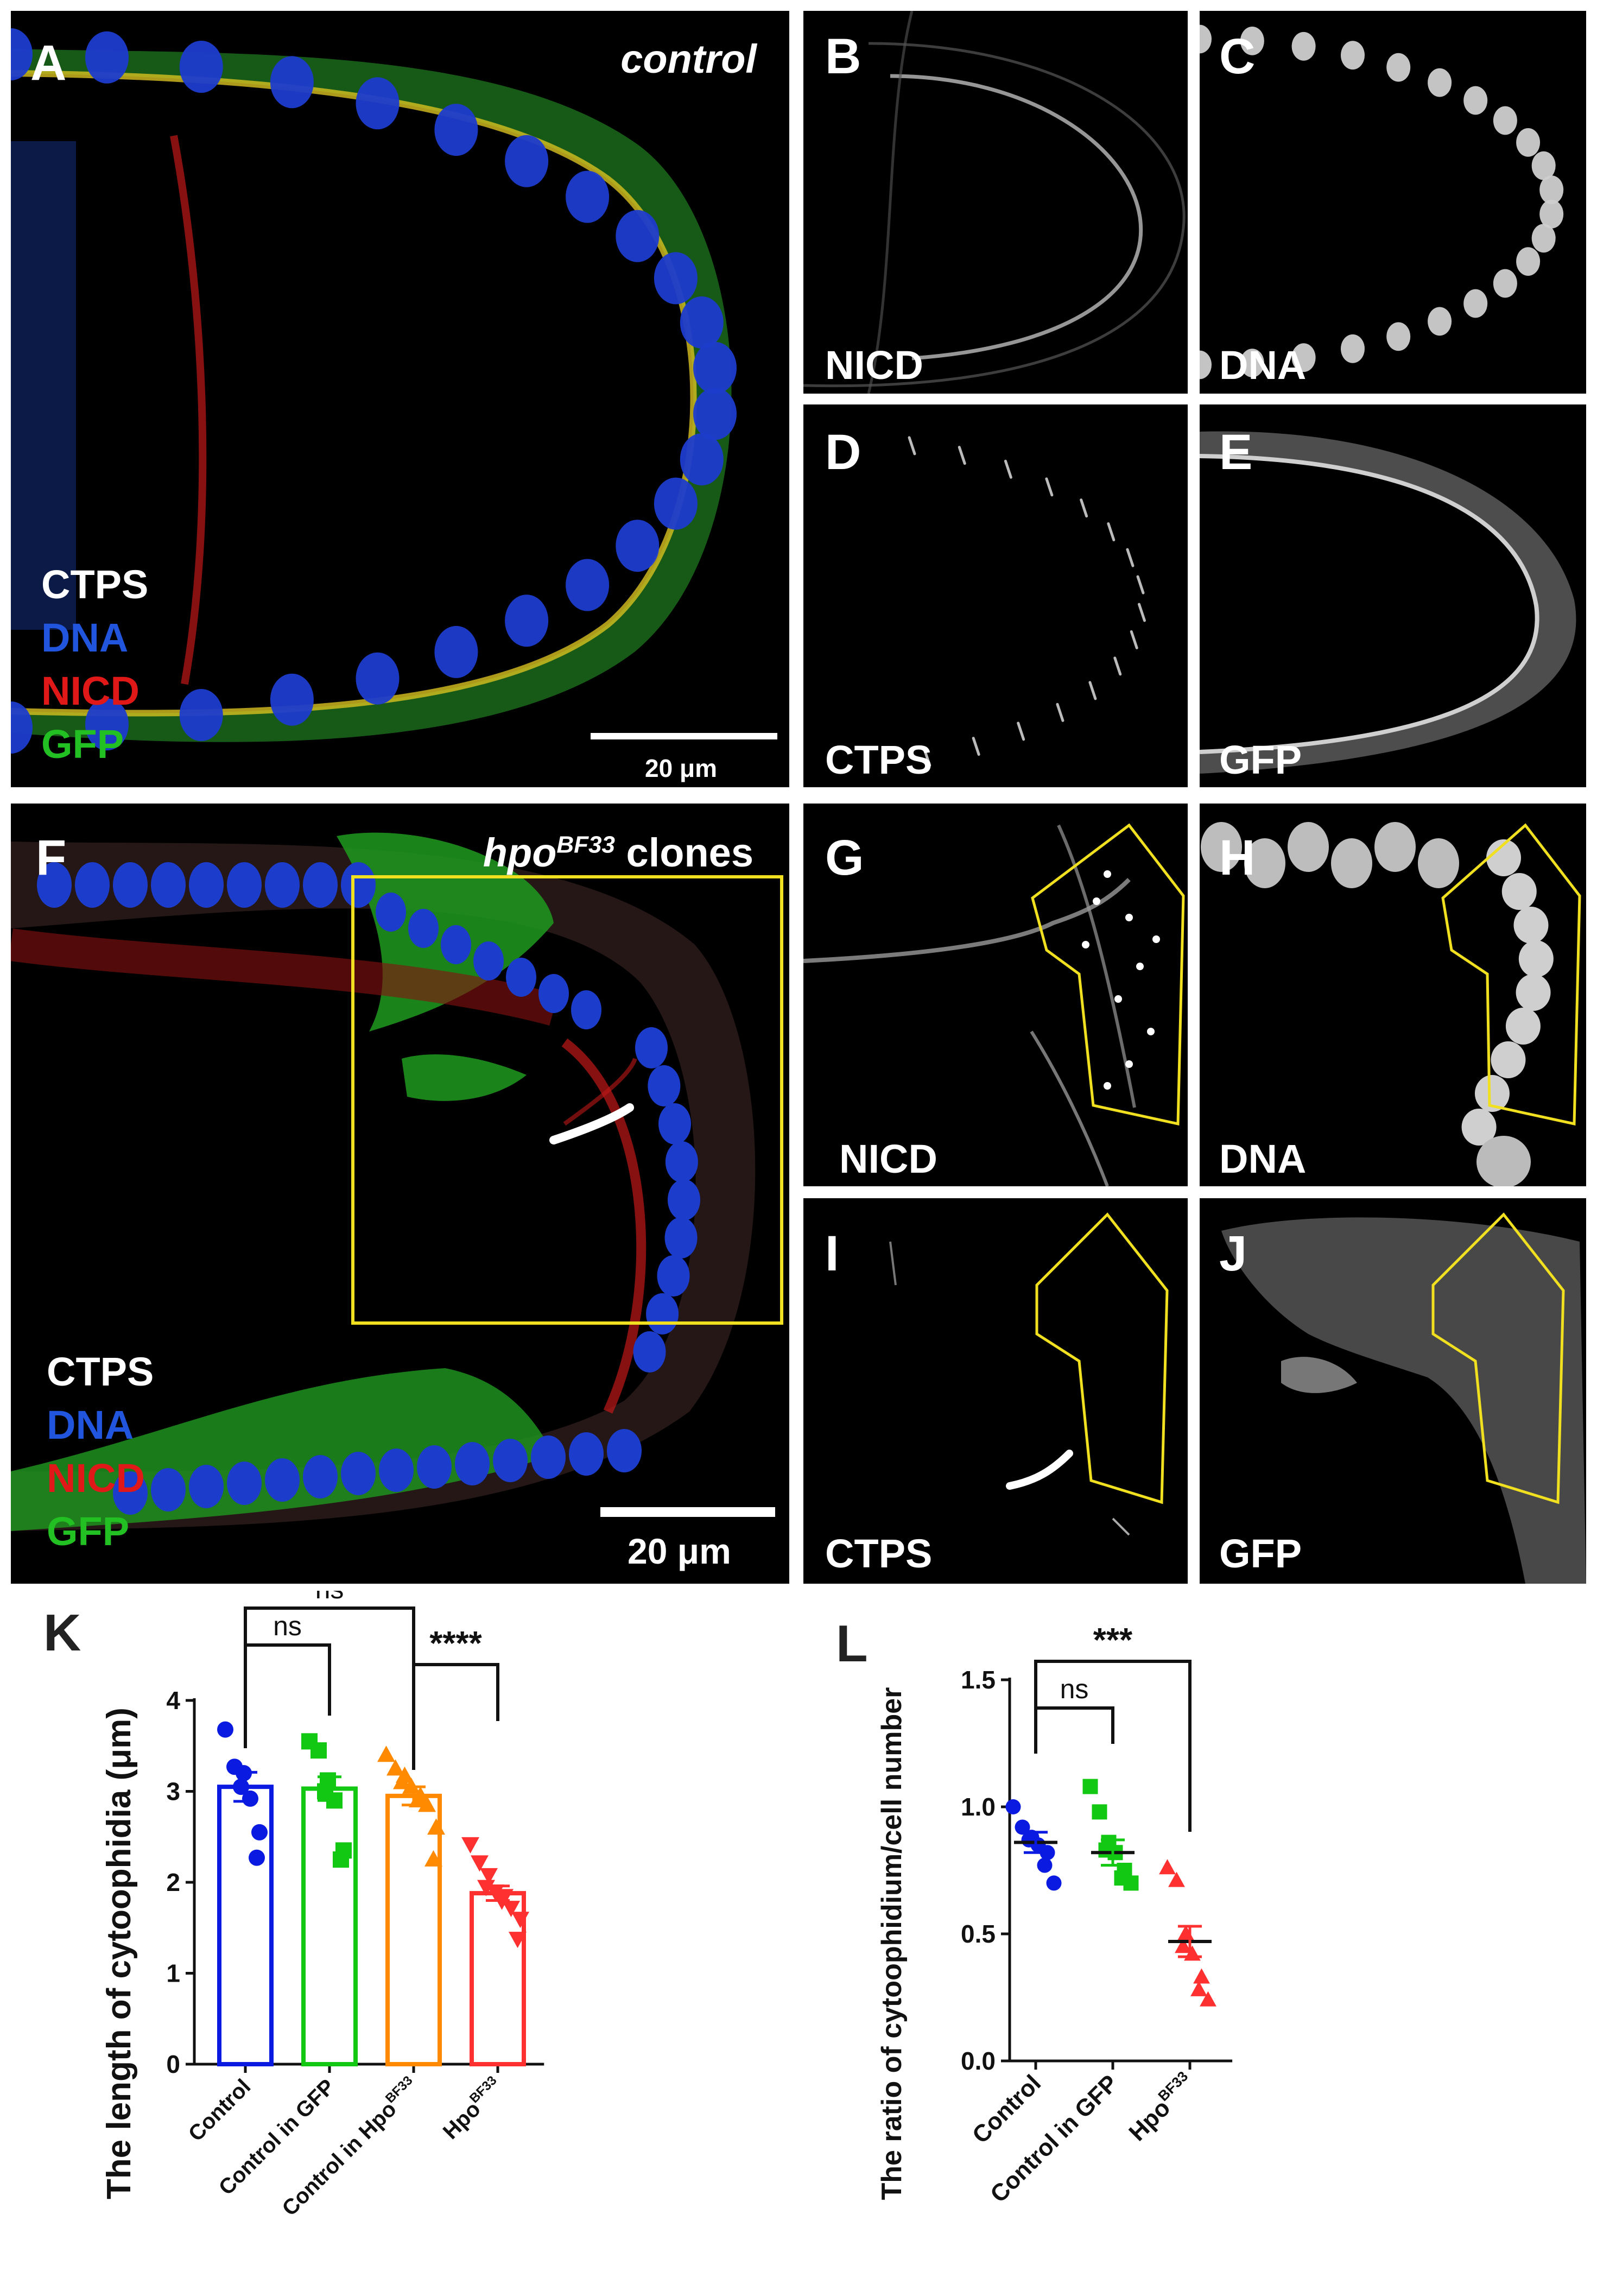 This screenshot has width=1597, height=2296. I want to click on panel-label-f: F, so click(51, 857).